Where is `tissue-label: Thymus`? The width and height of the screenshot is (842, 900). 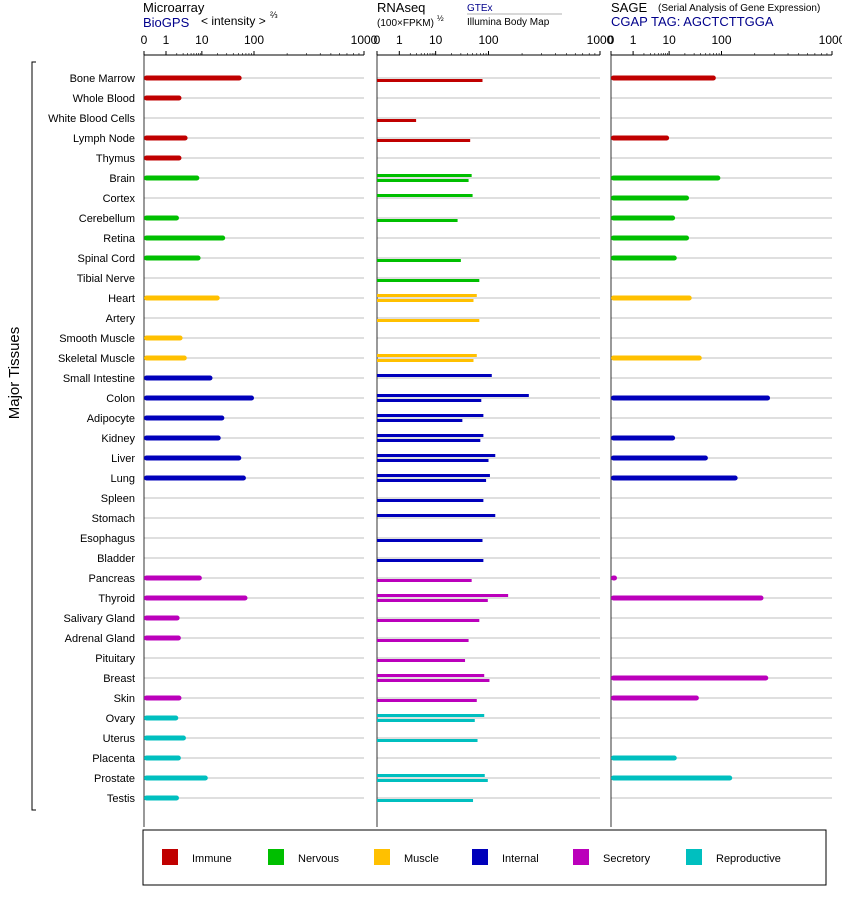 tissue-label: Thymus is located at coordinates (116, 159).